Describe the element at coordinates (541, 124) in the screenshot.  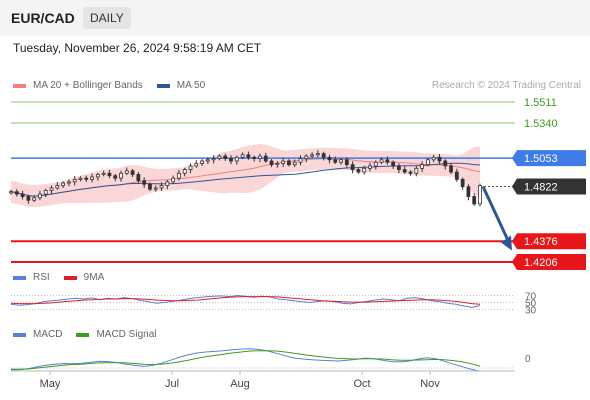
I see `target-label-1: 1.5340` at that location.